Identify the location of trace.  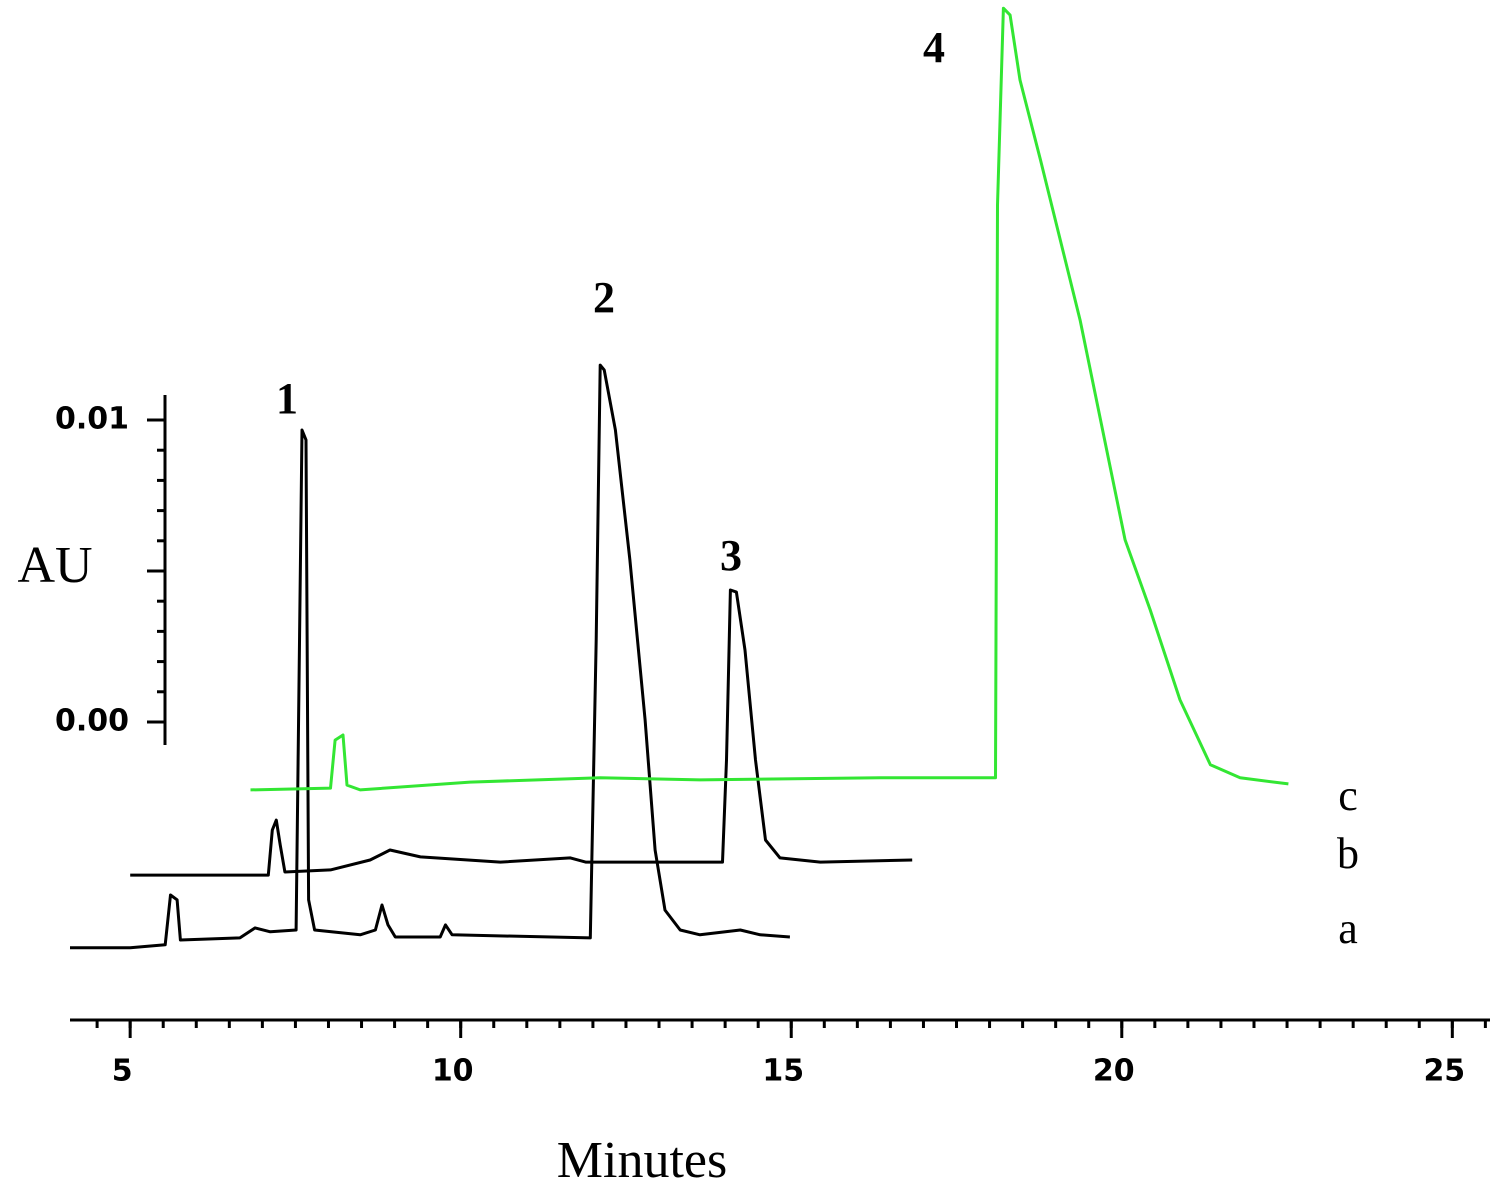
(521, 732).